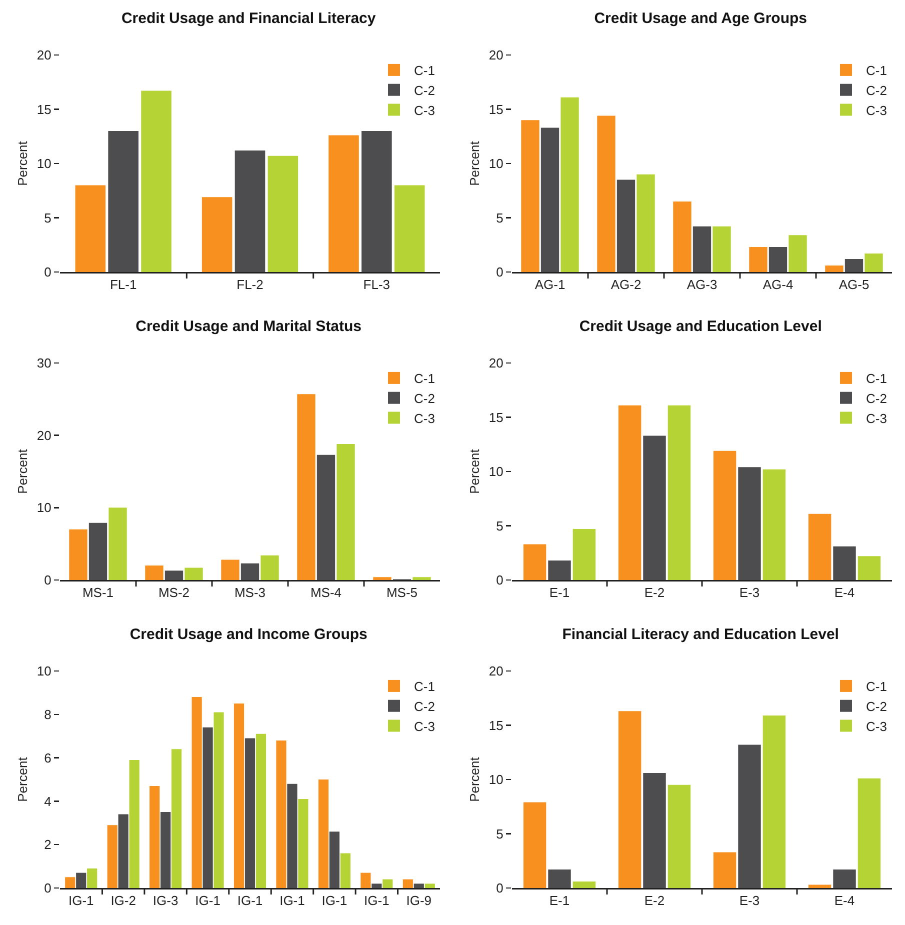 The height and width of the screenshot is (925, 905). I want to click on x-tick-label: IG-2, so click(123, 900).